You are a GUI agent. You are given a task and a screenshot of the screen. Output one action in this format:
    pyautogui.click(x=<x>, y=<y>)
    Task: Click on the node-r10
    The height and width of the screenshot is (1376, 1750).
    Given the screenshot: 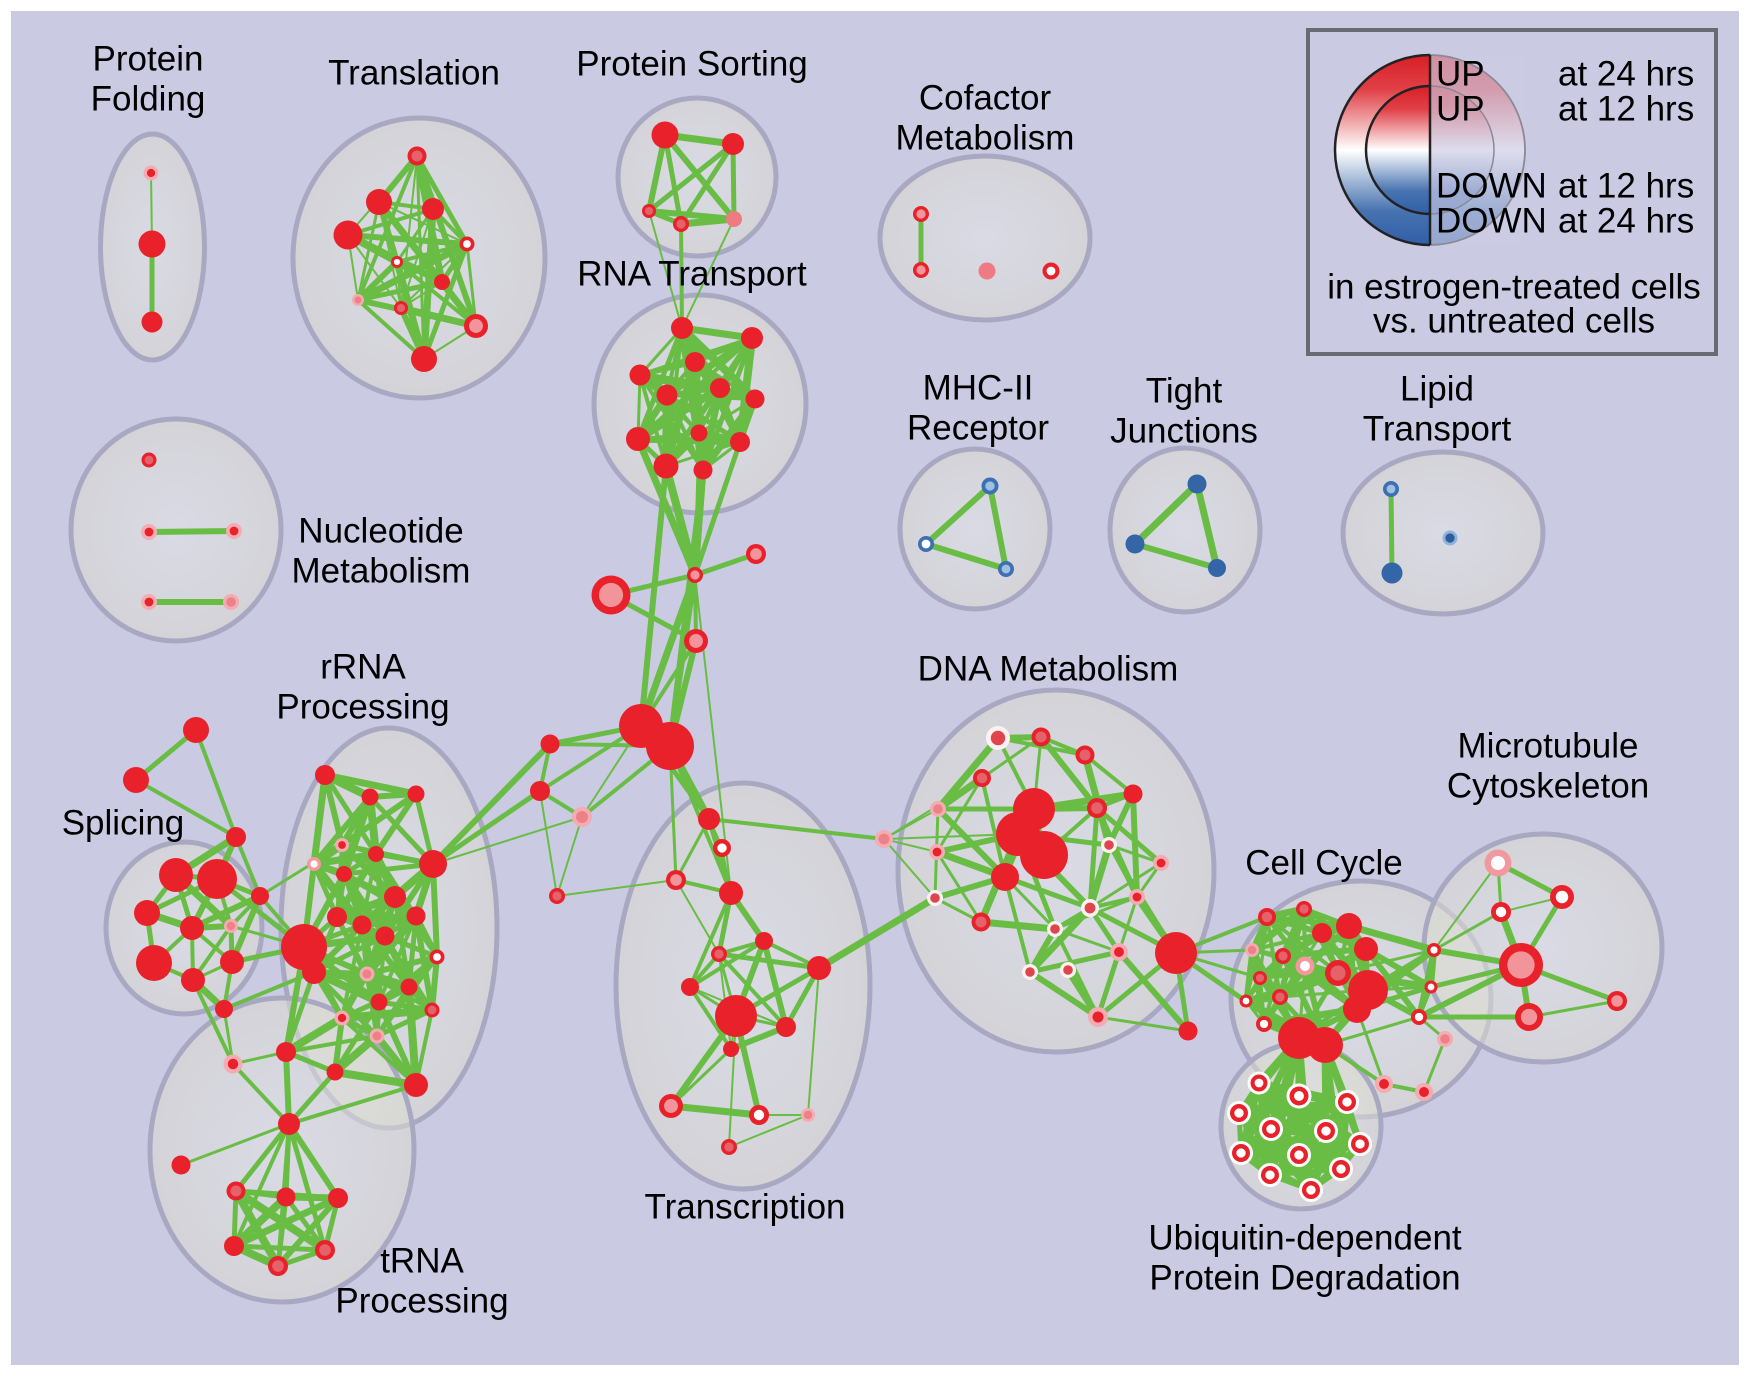 What is the action you would take?
    pyautogui.click(x=740, y=442)
    